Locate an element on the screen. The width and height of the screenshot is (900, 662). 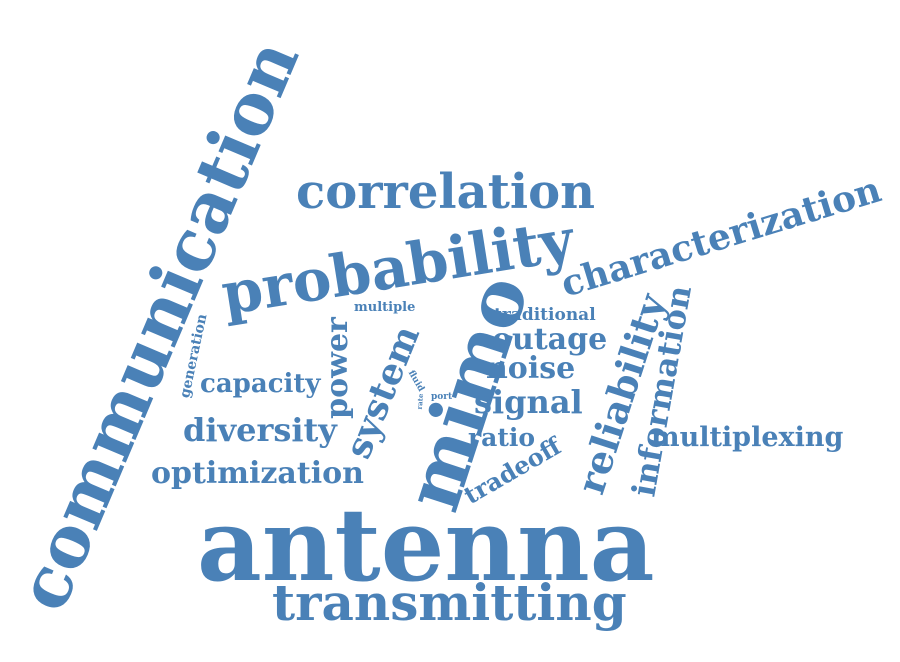
word-transmitting: transmitting is located at coordinates (449, 603).